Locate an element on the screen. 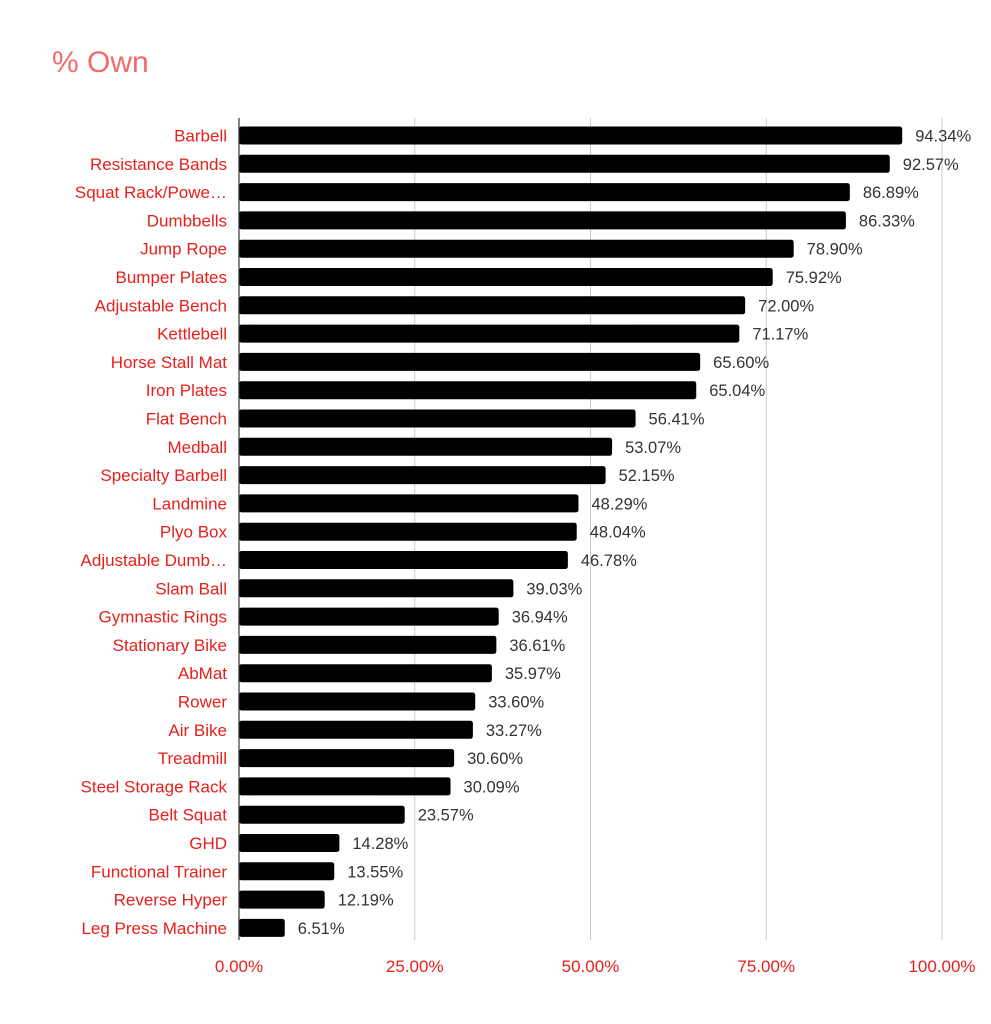 The height and width of the screenshot is (1024, 991). data-label: 86.33% is located at coordinates (887, 221).